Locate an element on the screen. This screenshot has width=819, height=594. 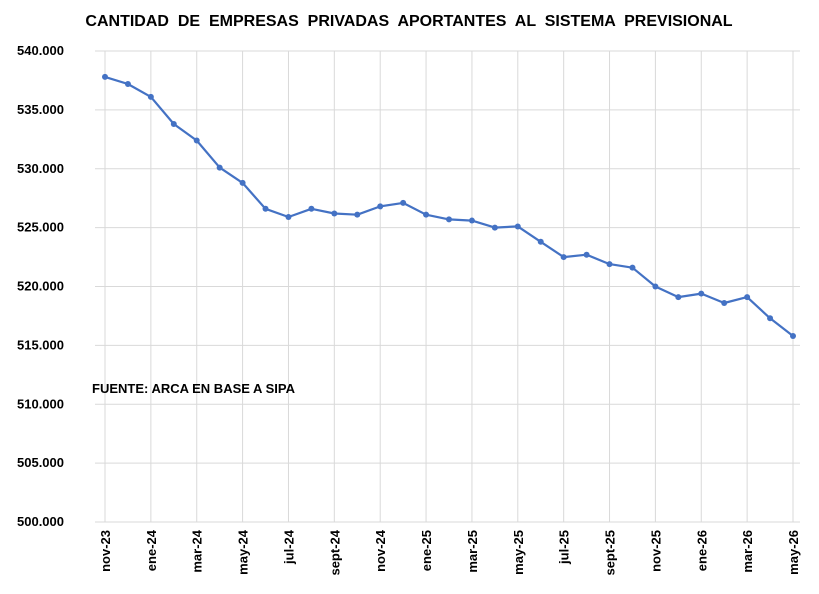
y-tick-label: 520.000 is located at coordinates (40, 286).